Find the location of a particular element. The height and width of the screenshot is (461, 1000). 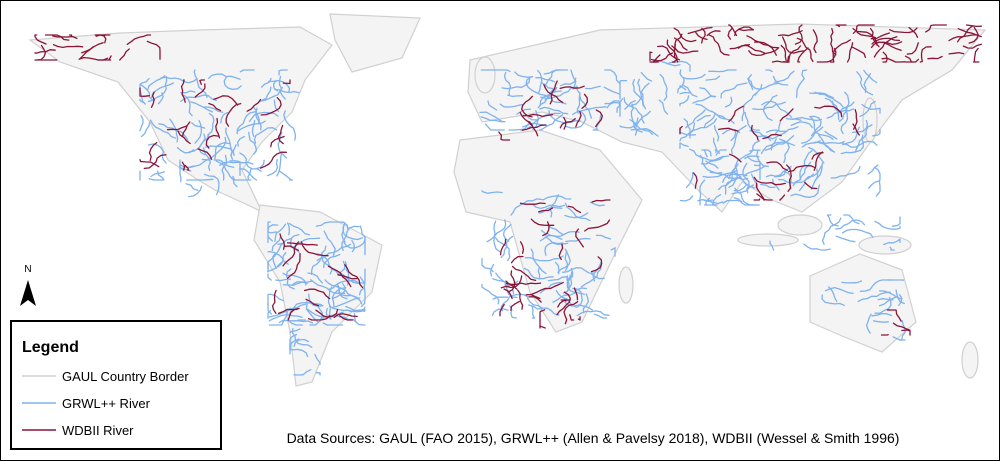

south-america is located at coordinates (318, 295).